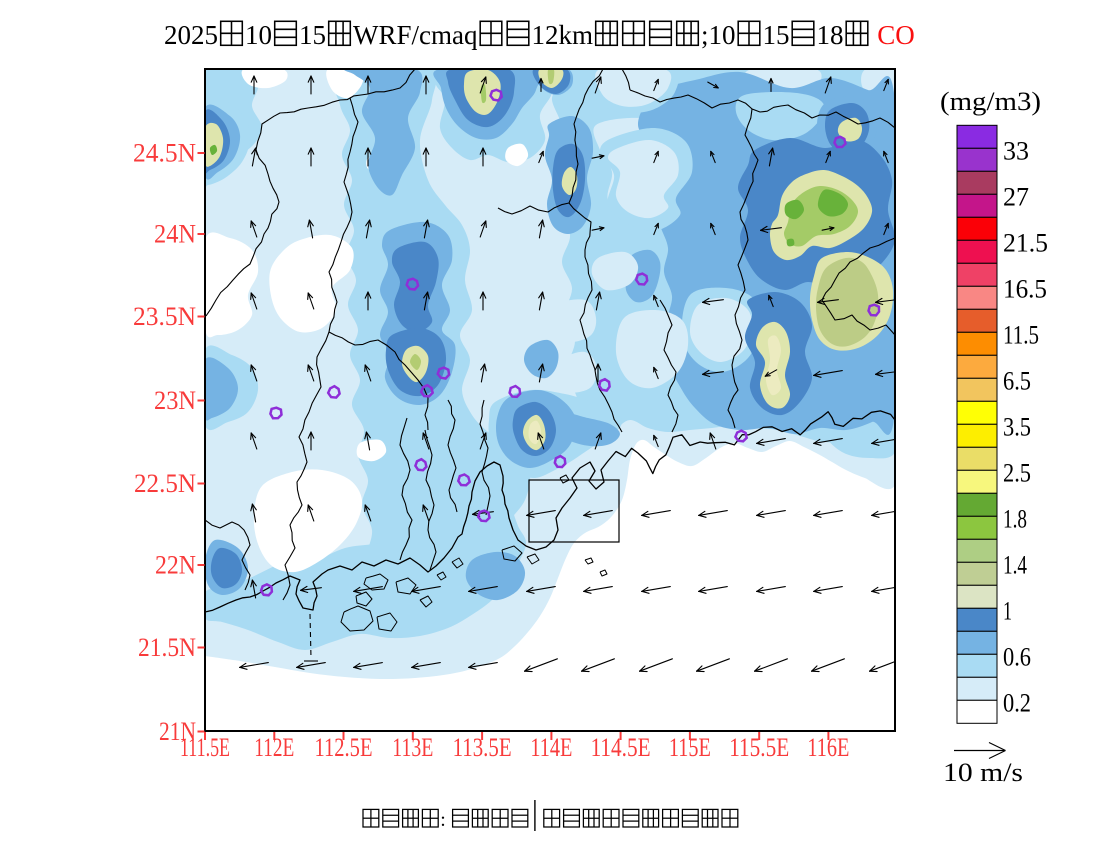  I want to click on svg-text: 2.5, so click(1017, 472).